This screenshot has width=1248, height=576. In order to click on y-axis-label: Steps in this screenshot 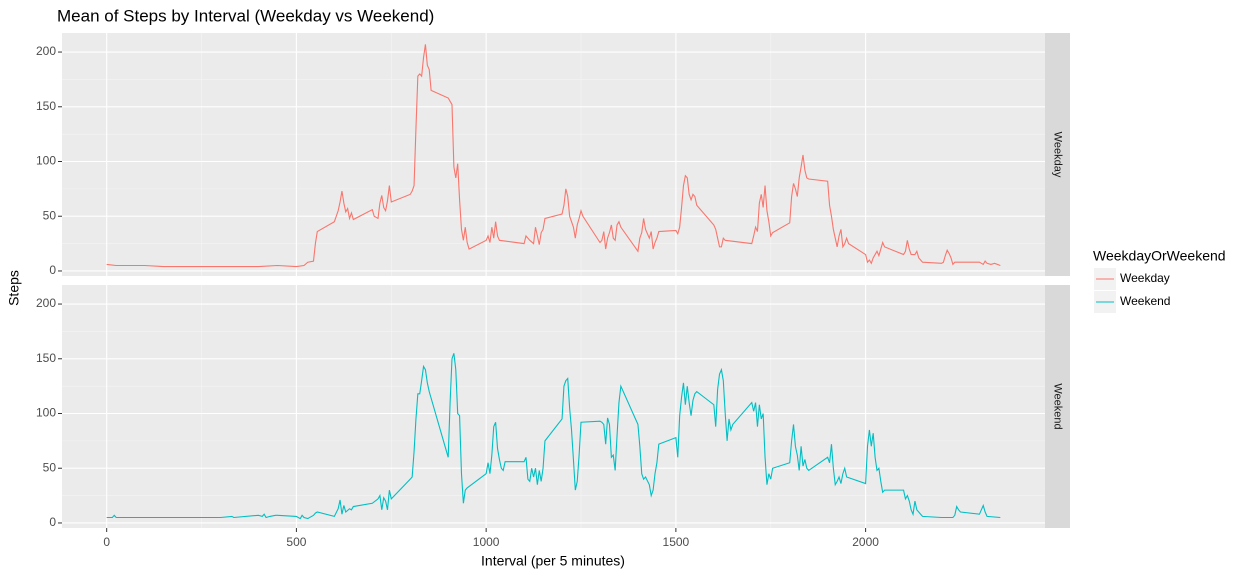, I will do `click(14, 288)`.